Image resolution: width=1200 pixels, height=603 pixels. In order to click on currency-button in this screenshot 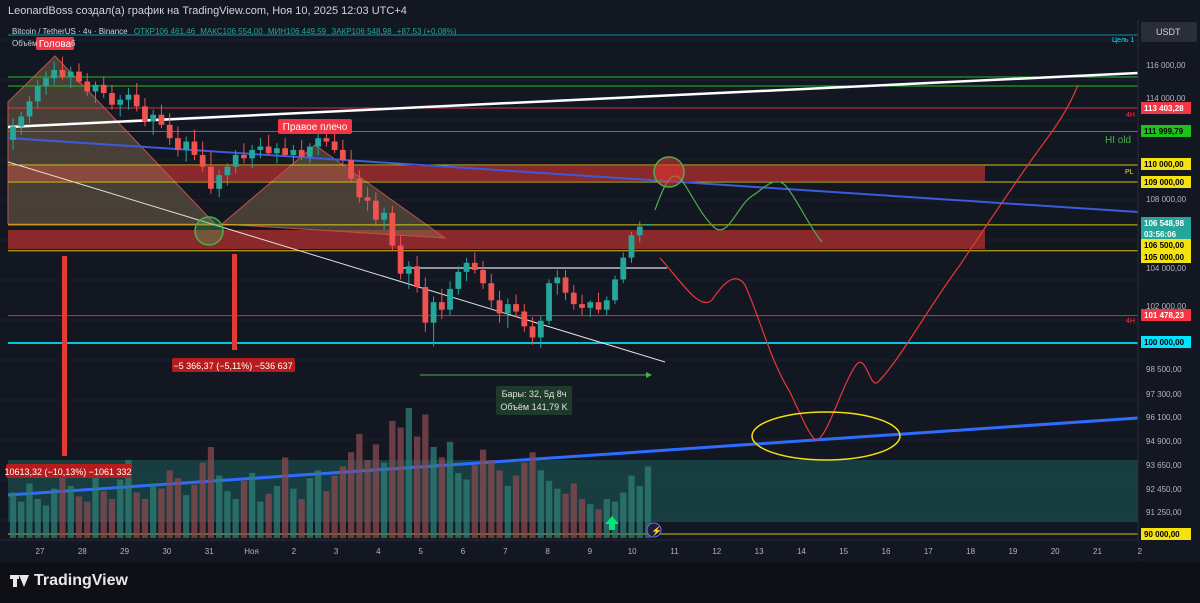, I will do `click(1169, 32)`.